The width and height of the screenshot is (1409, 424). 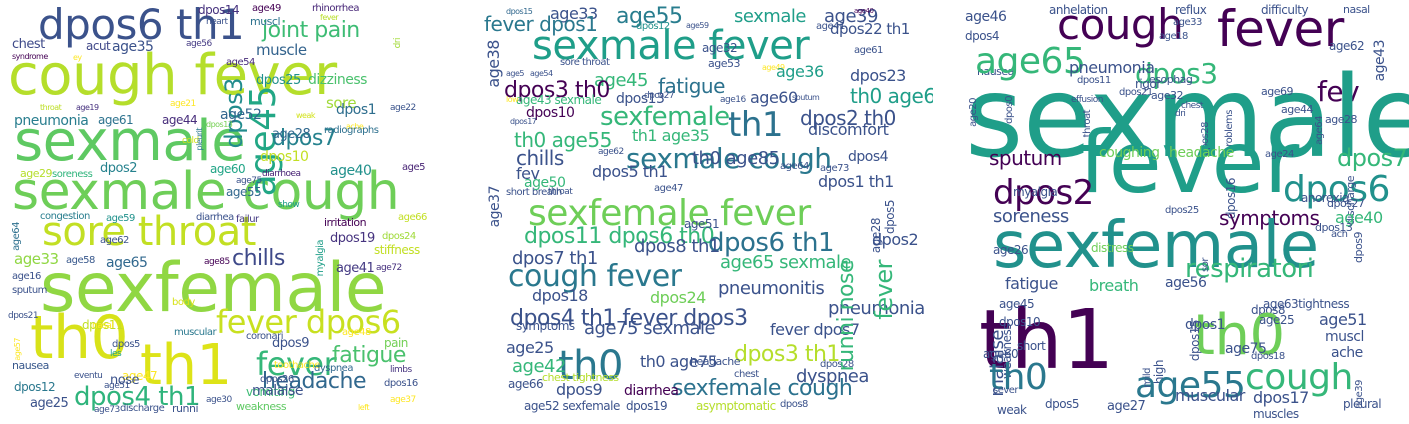 I want to click on word-breath: breath, so click(x=1114, y=285).